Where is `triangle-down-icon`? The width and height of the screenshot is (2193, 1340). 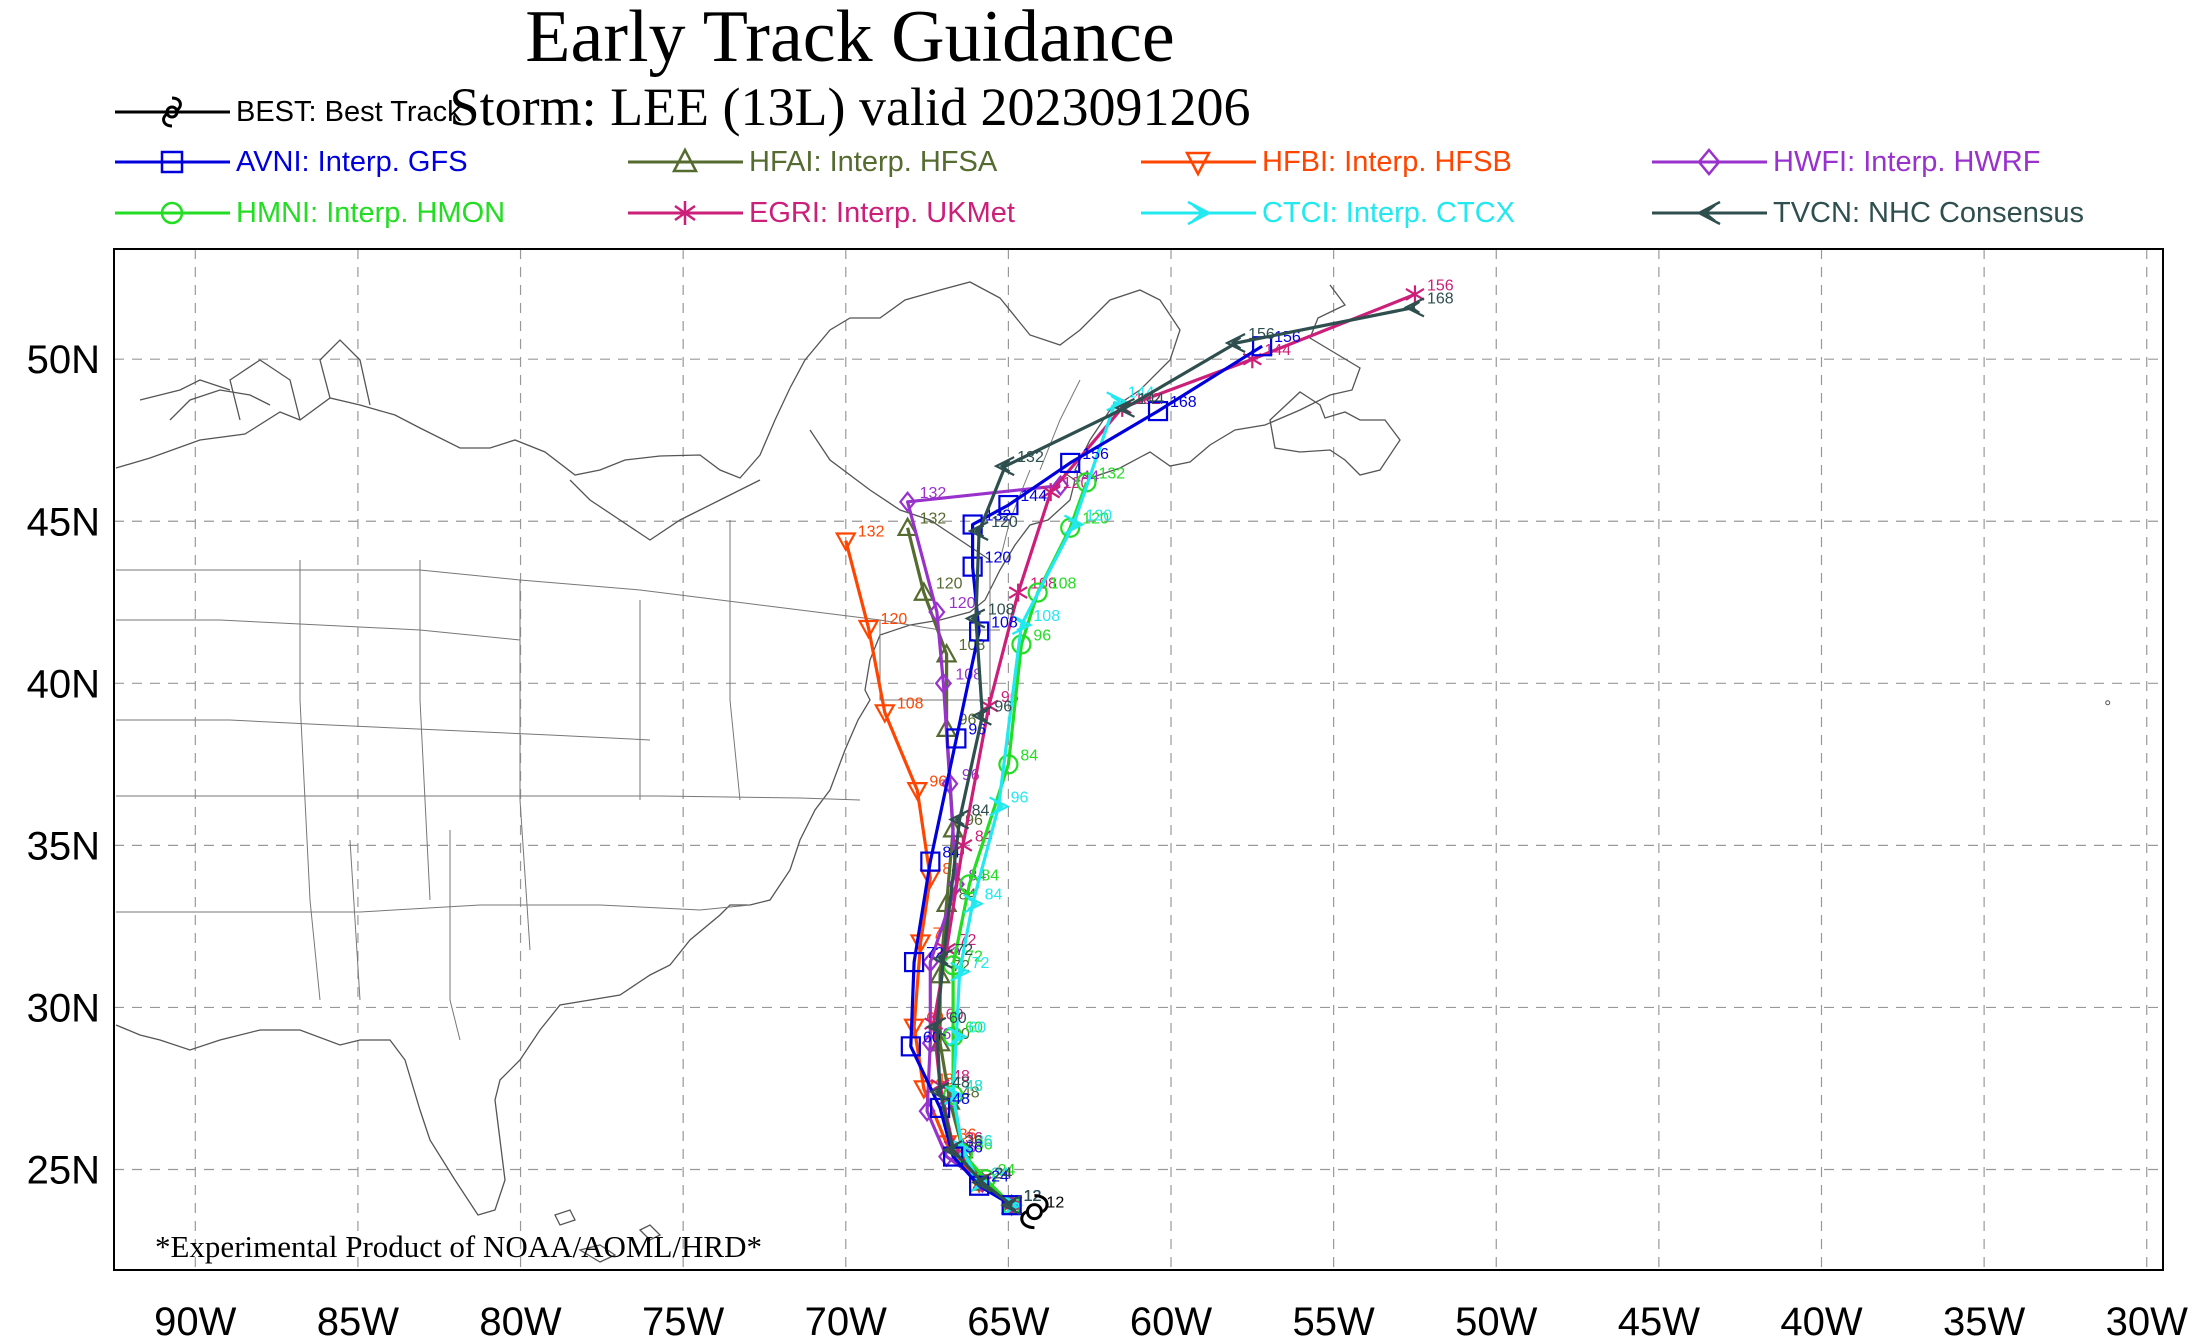
triangle-down-icon is located at coordinates (1198, 164).